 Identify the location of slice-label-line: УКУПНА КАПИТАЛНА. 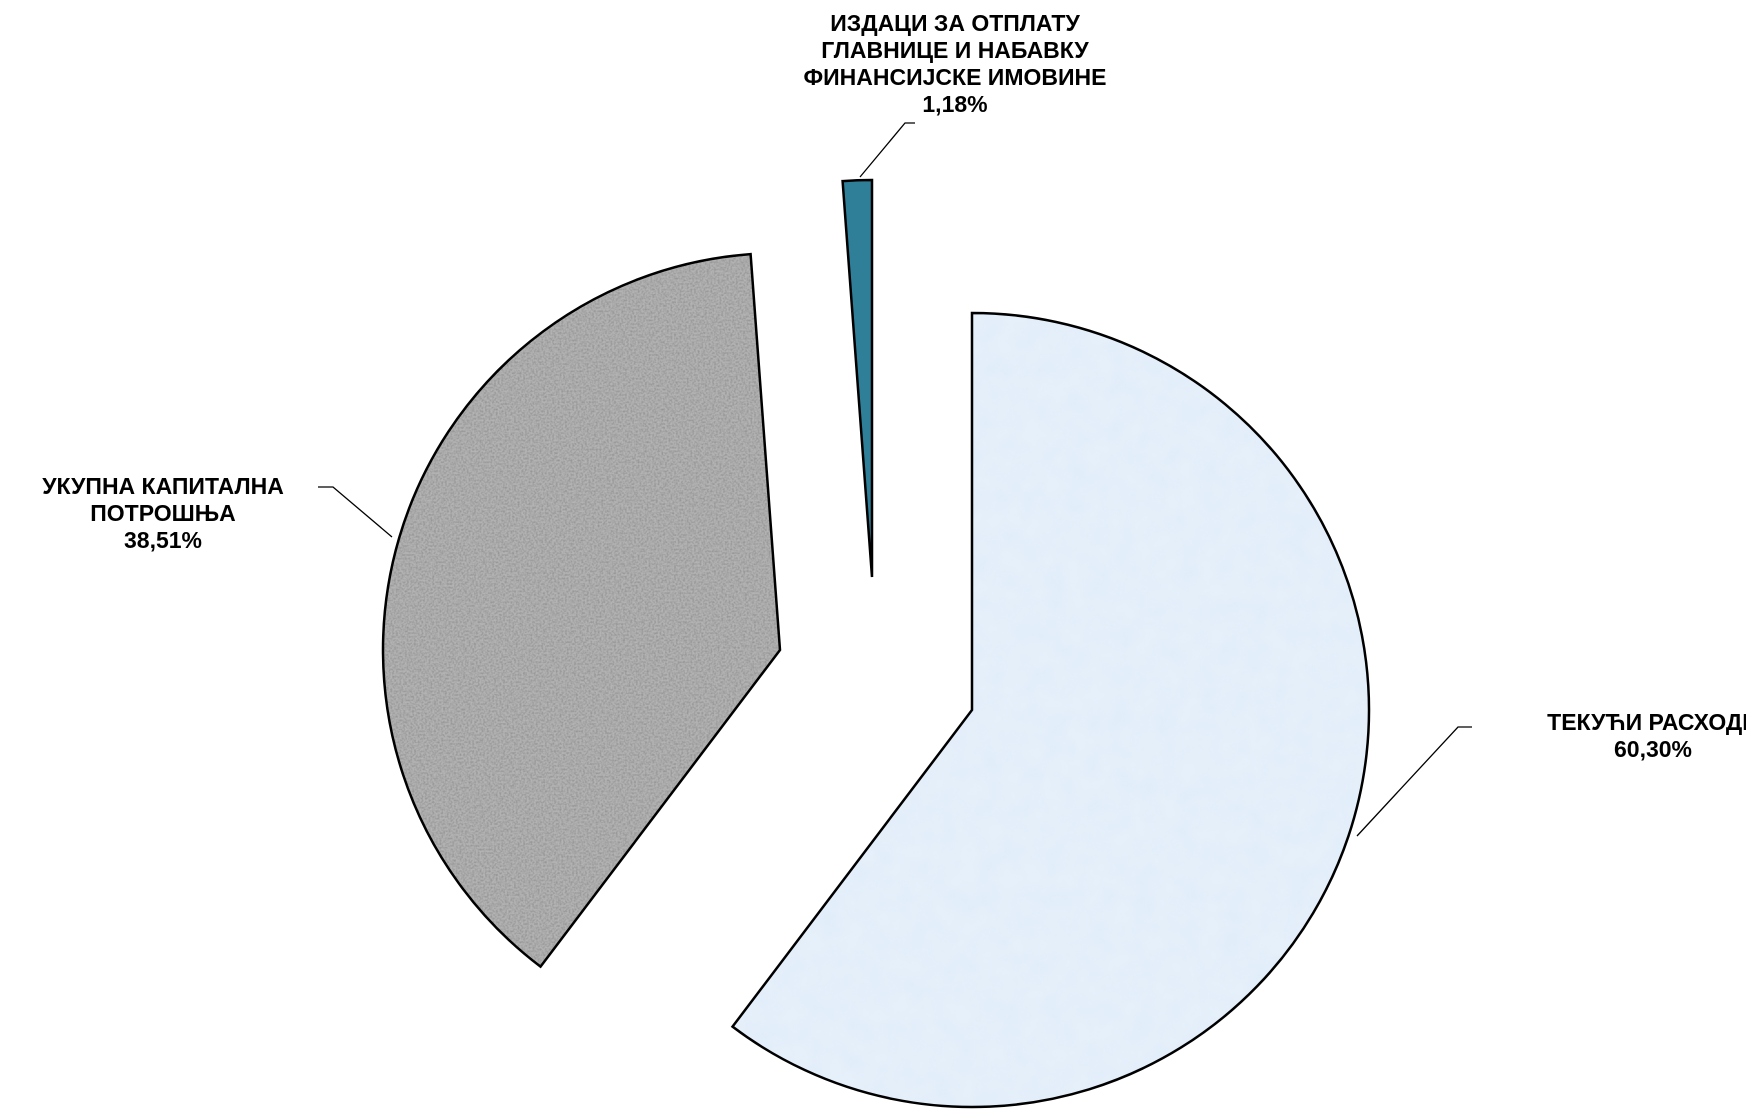
(163, 486).